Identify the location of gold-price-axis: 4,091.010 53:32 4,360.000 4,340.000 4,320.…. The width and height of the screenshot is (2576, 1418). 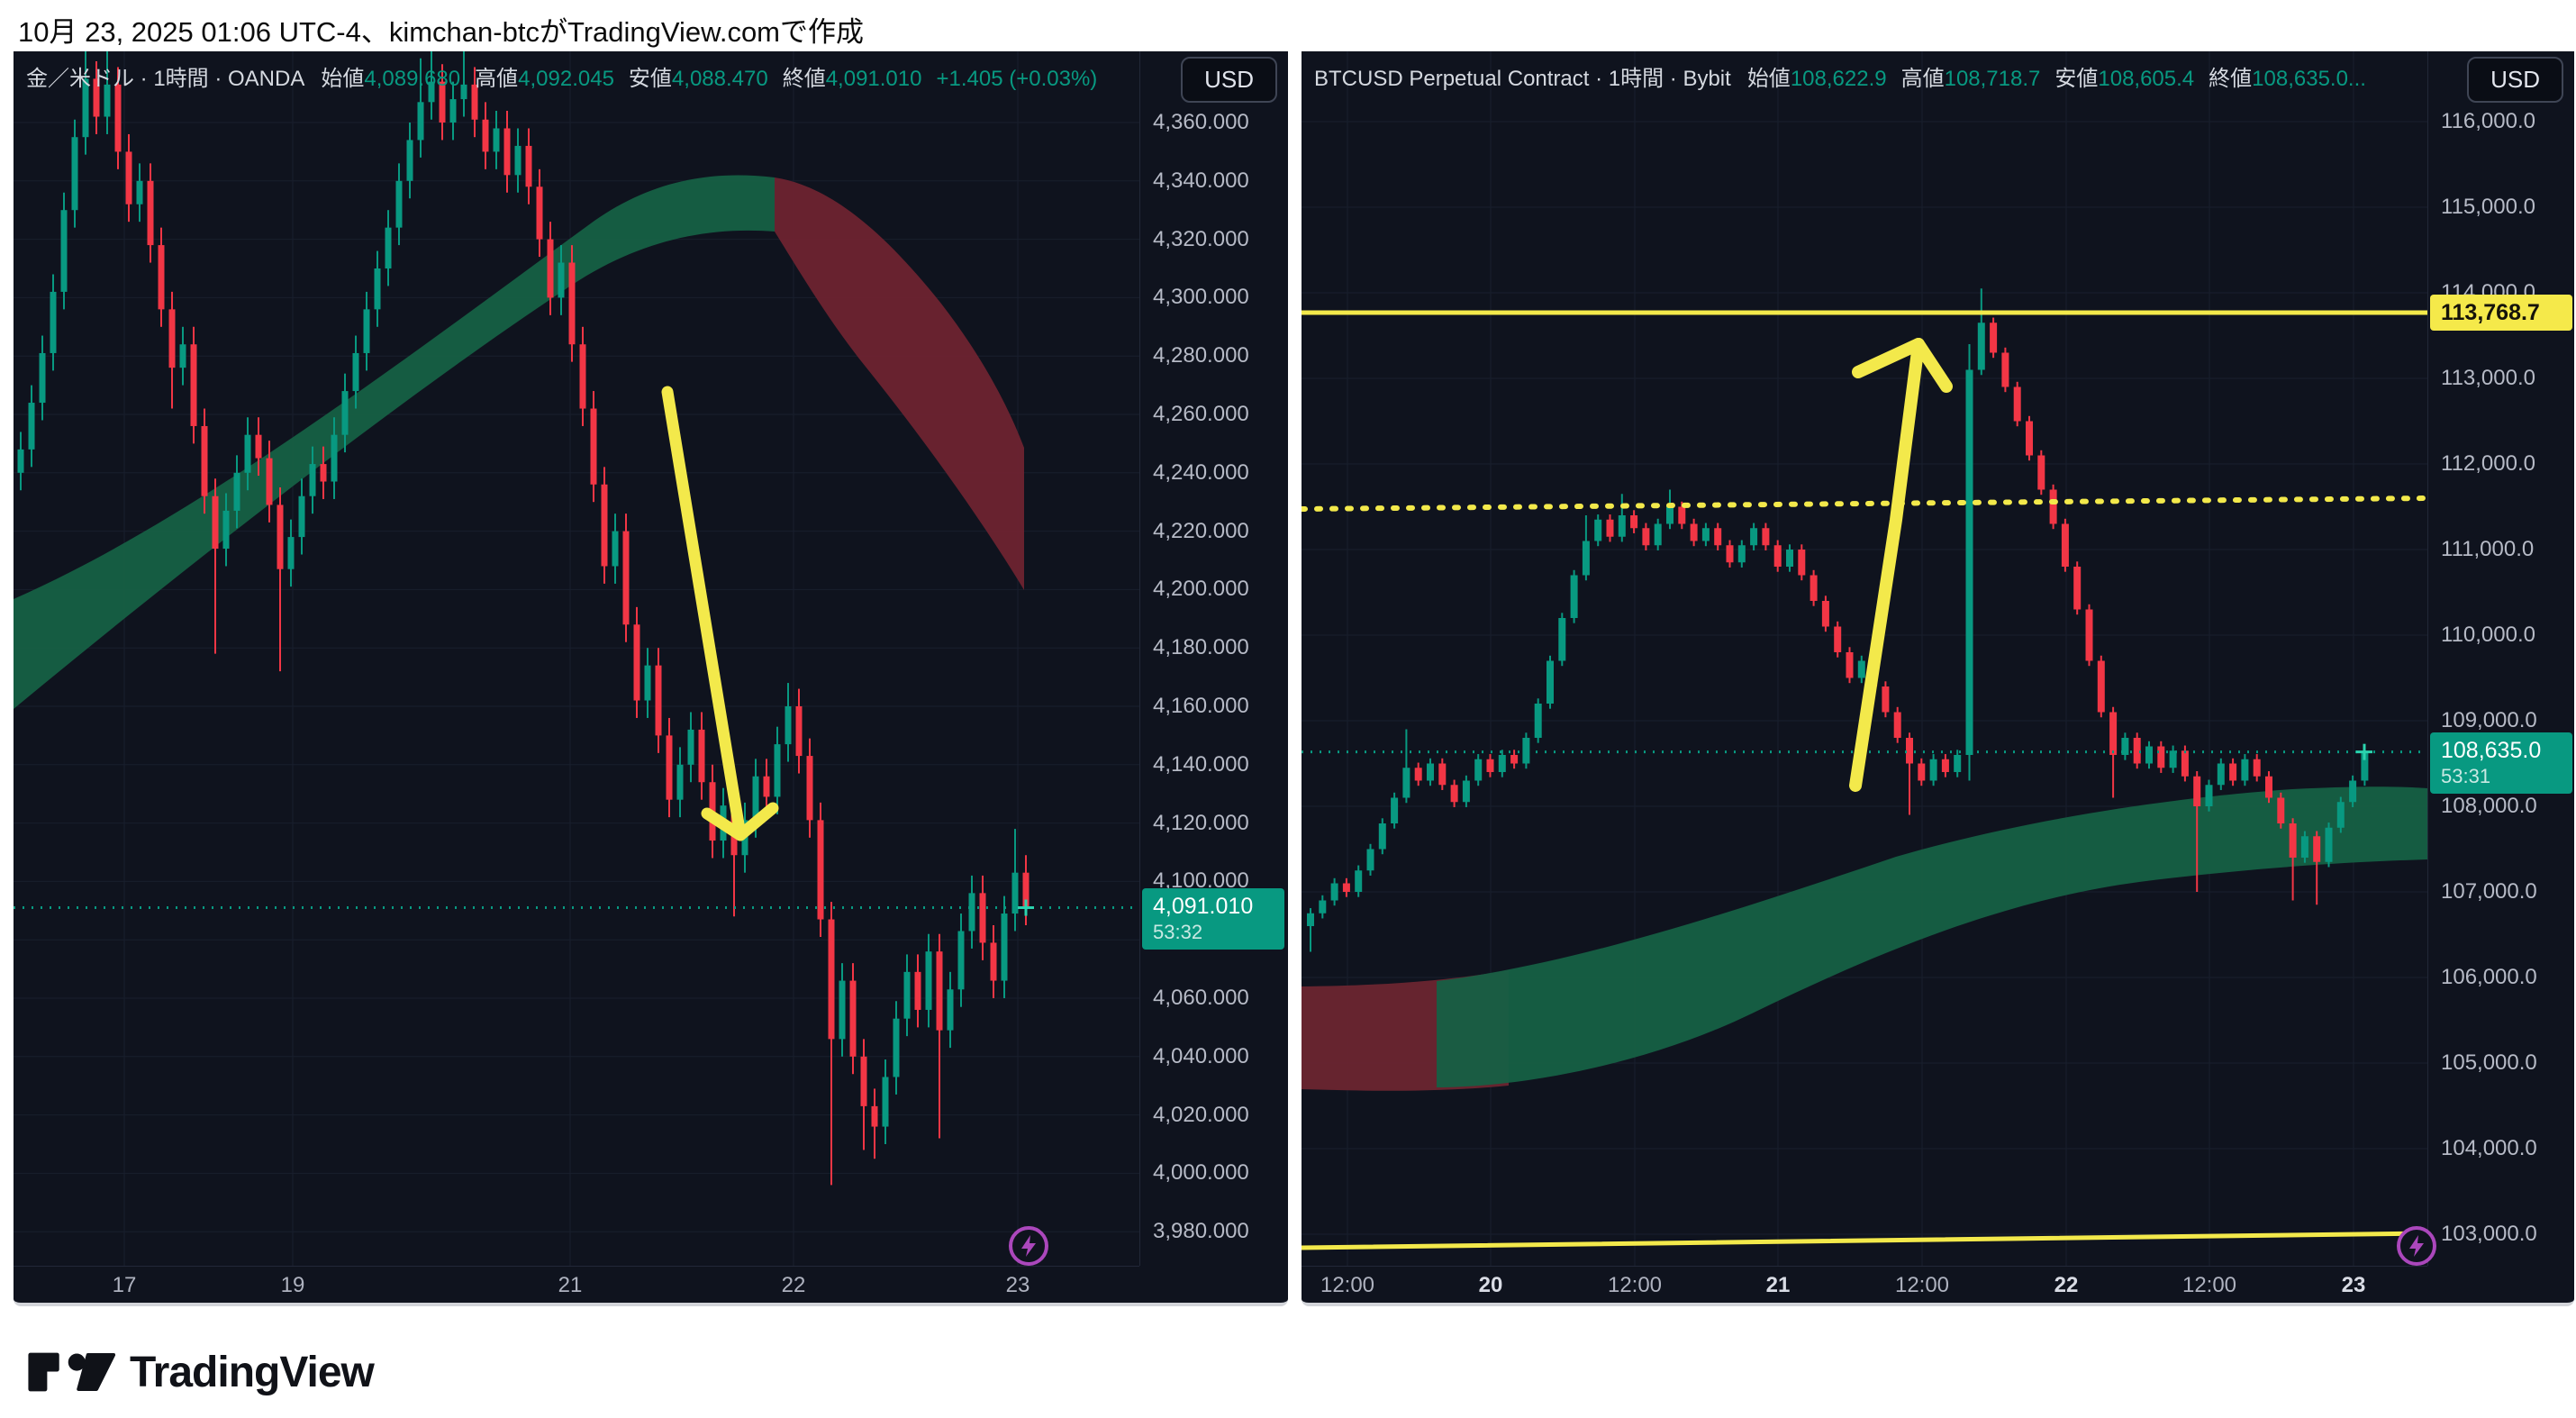
(1213, 658).